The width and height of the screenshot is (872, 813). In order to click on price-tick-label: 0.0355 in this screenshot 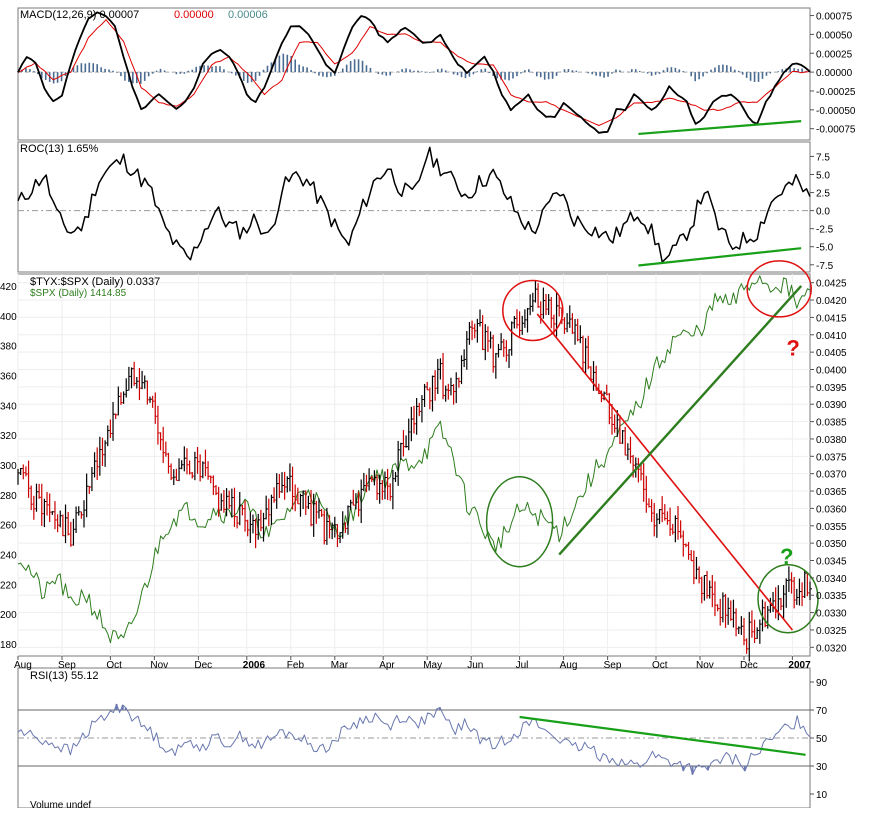, I will do `click(831, 527)`.